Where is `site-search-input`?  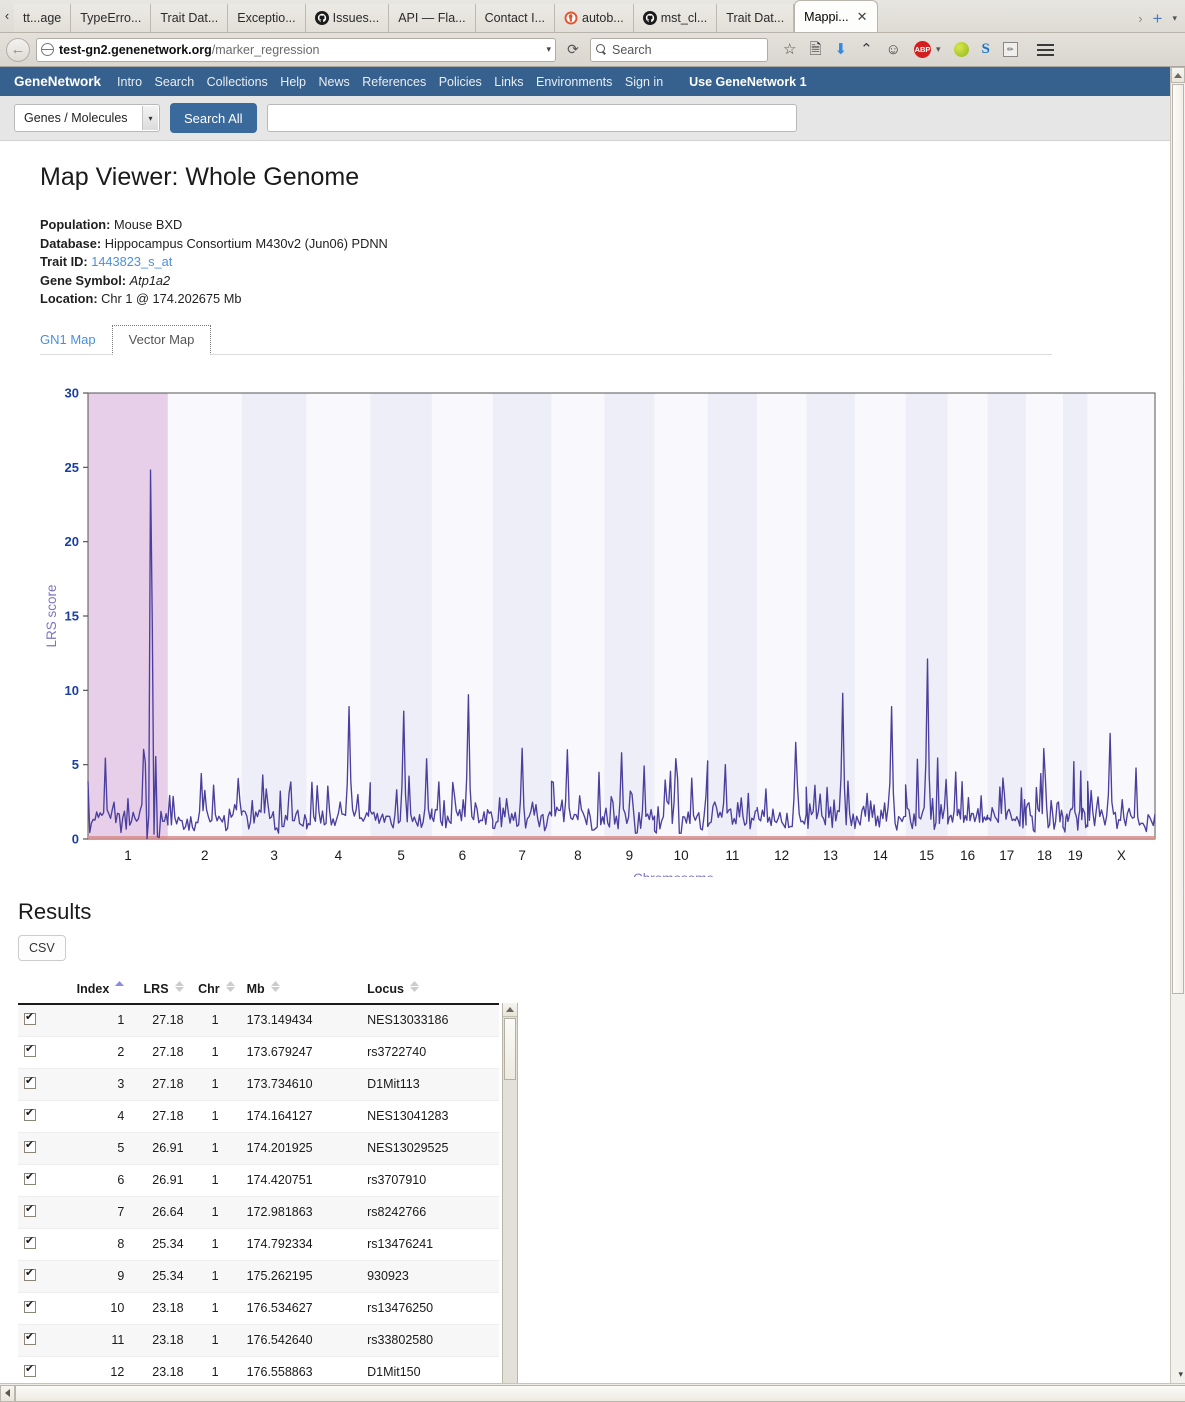 site-search-input is located at coordinates (531, 118).